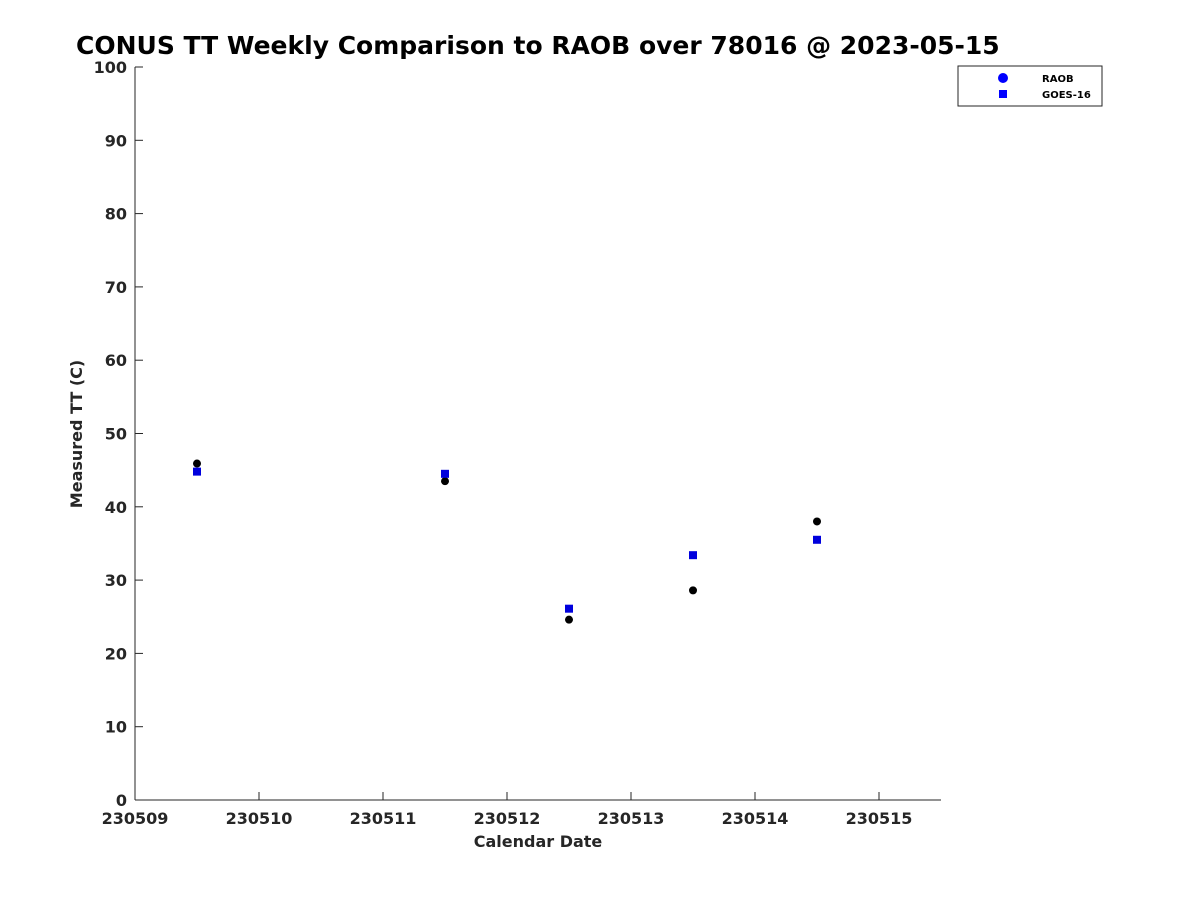  What do you see at coordinates (116, 507) in the screenshot?
I see `y-tick-label: 40` at bounding box center [116, 507].